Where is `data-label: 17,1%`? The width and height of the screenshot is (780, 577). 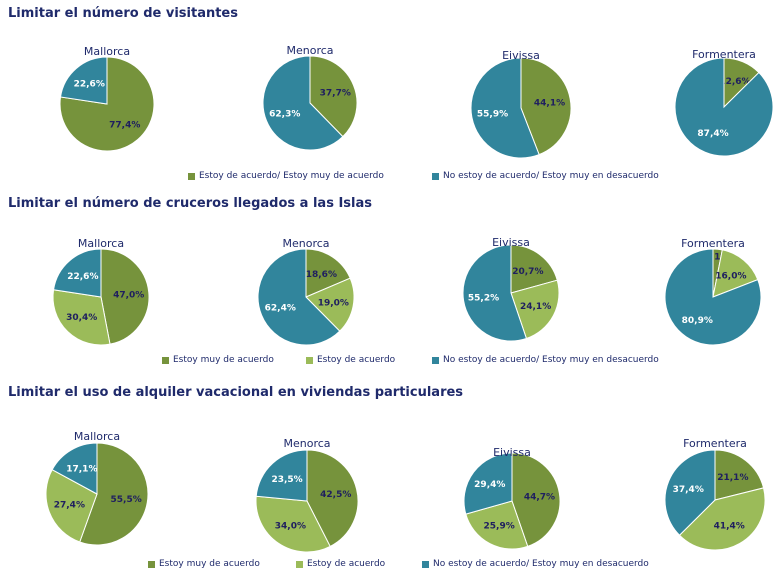
data-label: 17,1% is located at coordinates (81, 470).